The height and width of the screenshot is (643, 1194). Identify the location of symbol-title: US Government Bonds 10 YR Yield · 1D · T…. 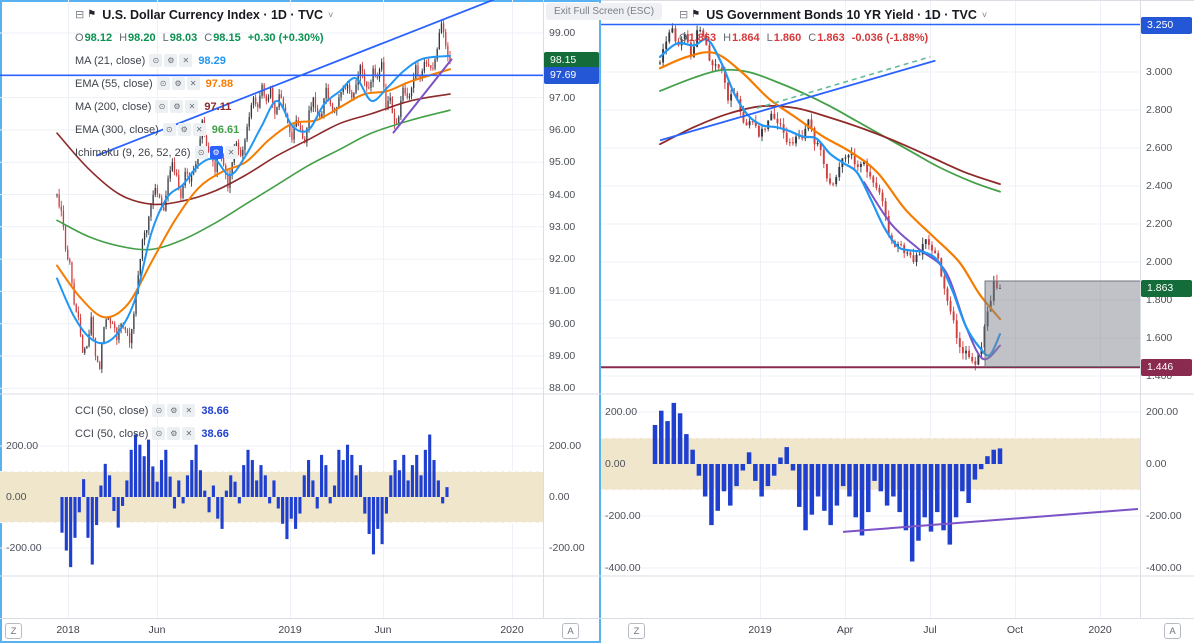
(841, 14).